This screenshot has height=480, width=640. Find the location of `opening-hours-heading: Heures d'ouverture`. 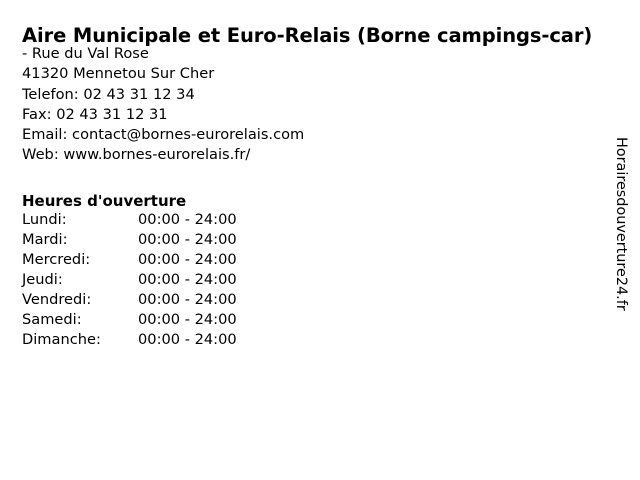

opening-hours-heading: Heures d'ouverture is located at coordinates (104, 201).